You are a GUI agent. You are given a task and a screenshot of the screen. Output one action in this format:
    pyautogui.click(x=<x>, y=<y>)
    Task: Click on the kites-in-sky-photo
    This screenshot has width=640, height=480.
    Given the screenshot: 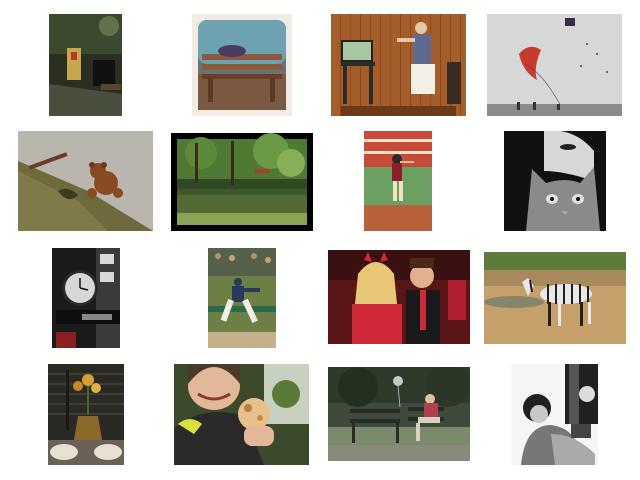 What is the action you would take?
    pyautogui.click(x=554, y=65)
    